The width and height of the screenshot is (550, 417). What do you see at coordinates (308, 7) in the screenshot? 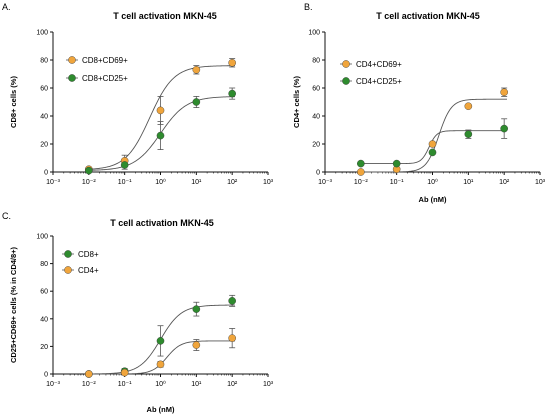
I see `panel-letter: B.` at bounding box center [308, 7].